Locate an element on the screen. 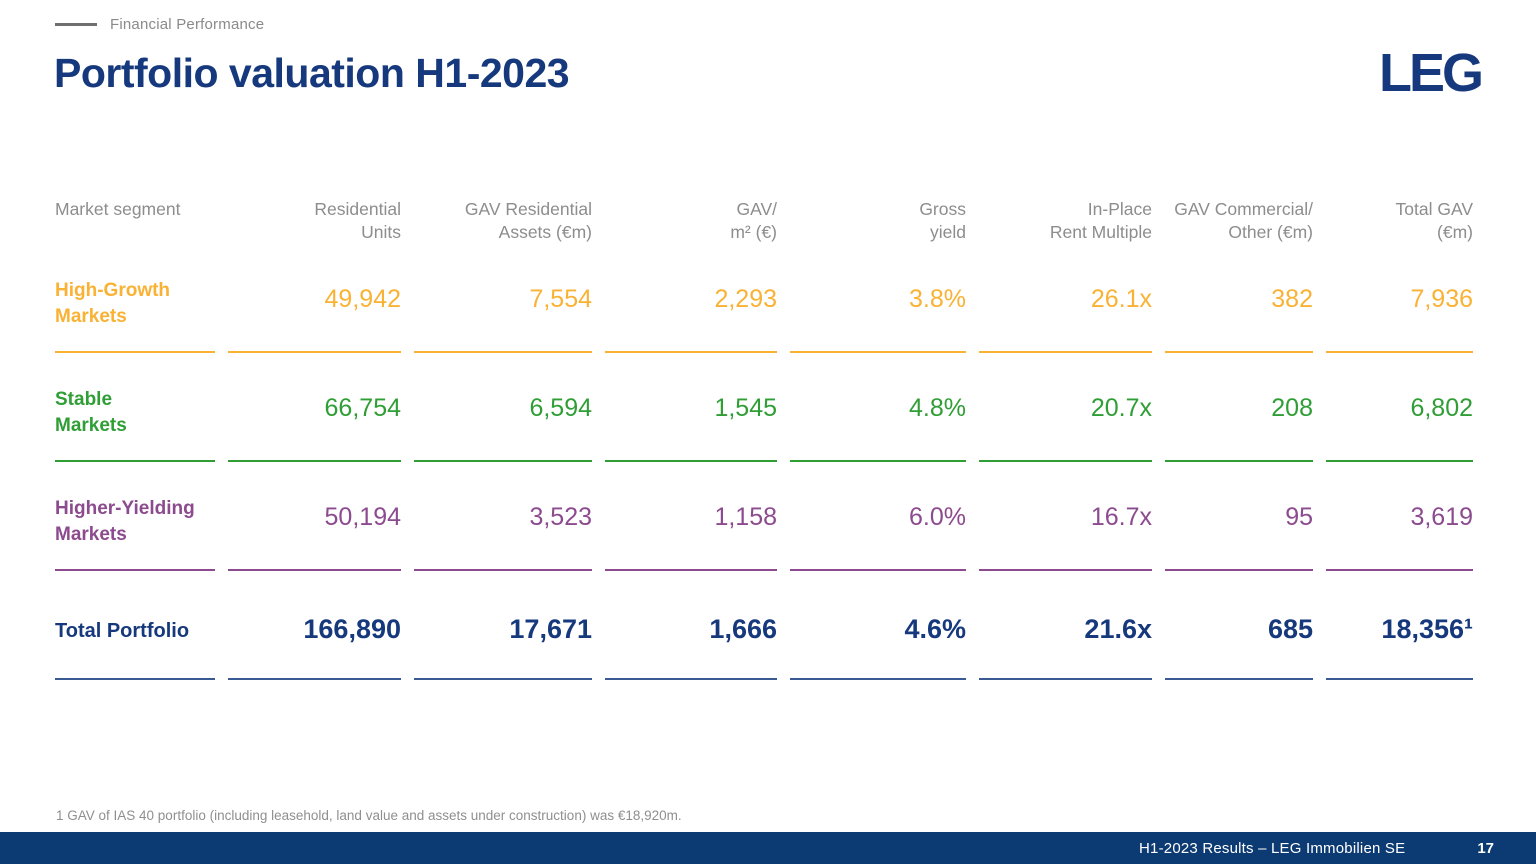 This screenshot has width=1536, height=864. section-eyebrow: Financial Performance is located at coordinates (159, 24).